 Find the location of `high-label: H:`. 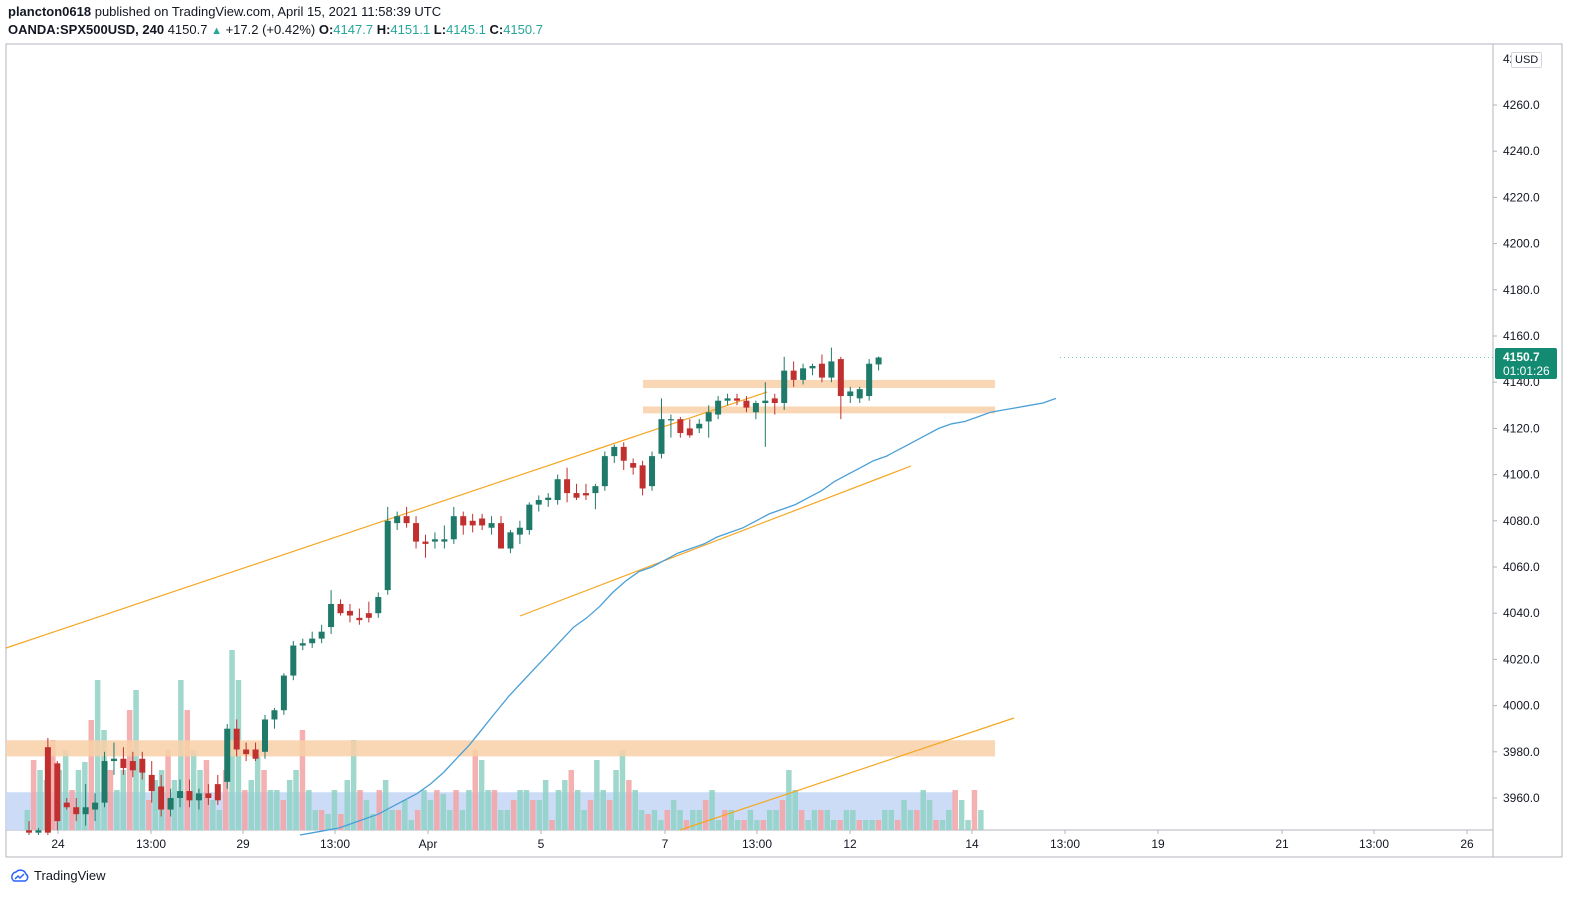

high-label: H: is located at coordinates (383, 29).